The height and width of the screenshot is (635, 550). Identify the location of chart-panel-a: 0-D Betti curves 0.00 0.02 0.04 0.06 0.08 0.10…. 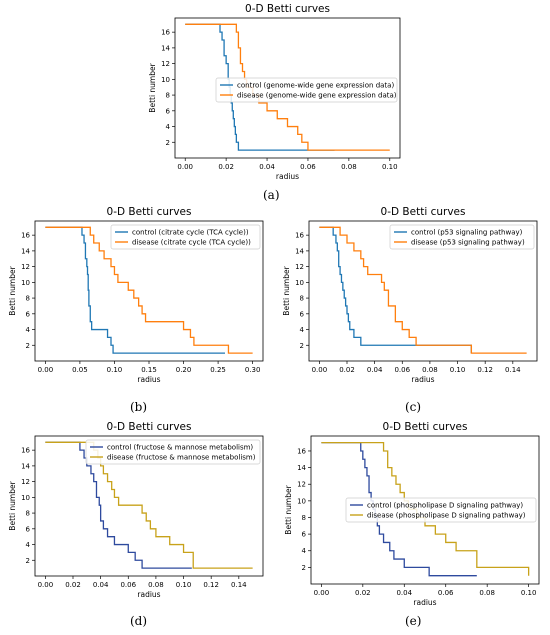
(275, 91).